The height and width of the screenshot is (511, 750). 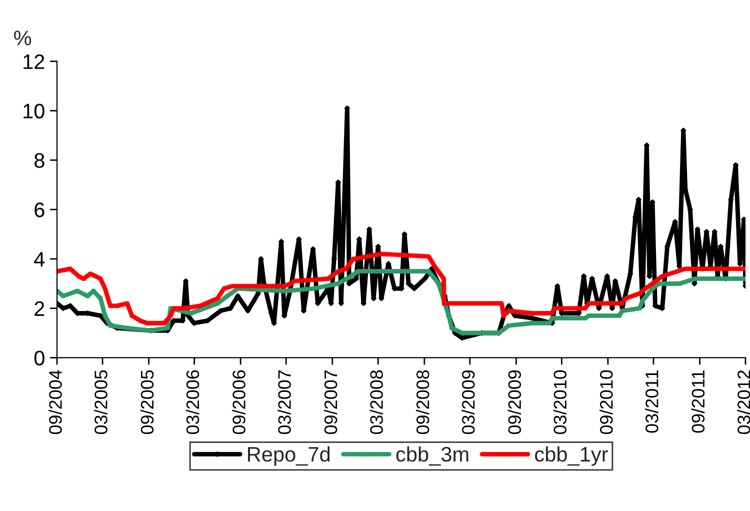 I want to click on x-tick-label: 03/2011, so click(x=651, y=401).